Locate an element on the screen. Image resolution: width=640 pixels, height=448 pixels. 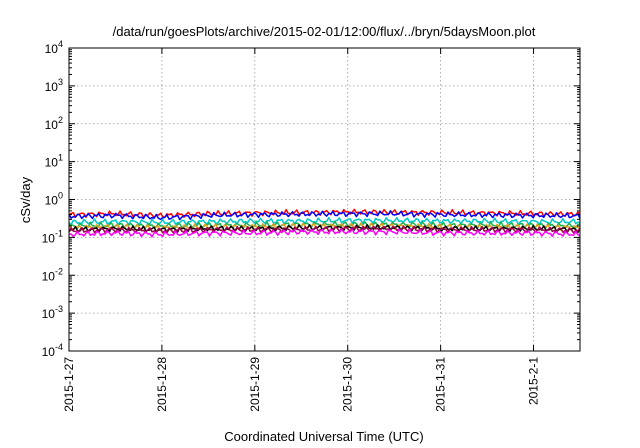
y-tick-label: 10² is located at coordinates (54, 123).